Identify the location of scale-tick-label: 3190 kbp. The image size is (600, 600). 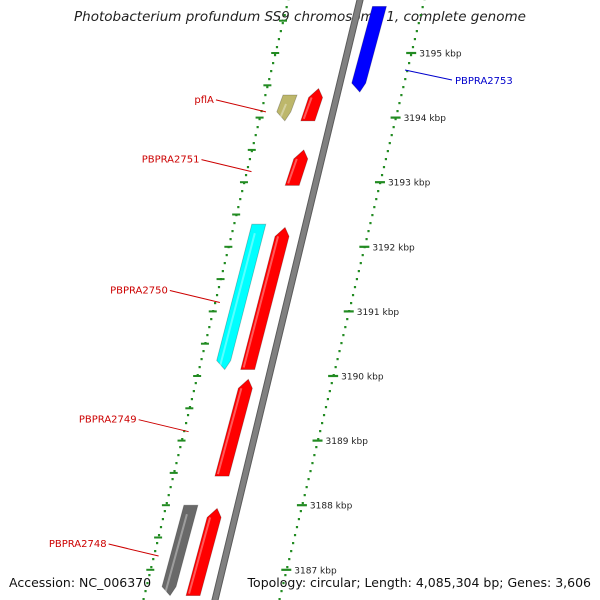
(362, 378).